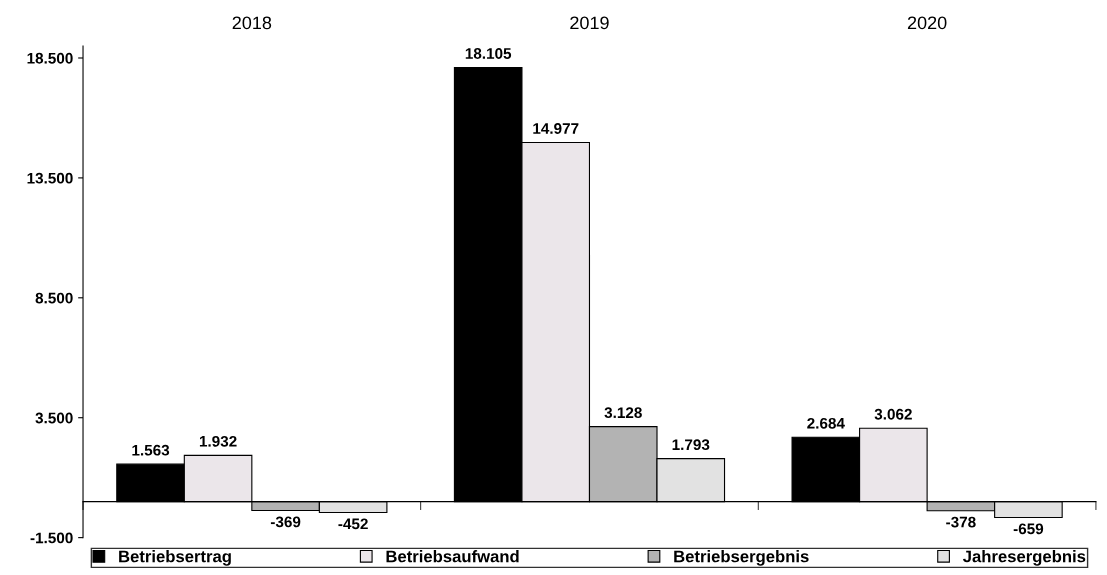  I want to click on data-label: 2.684, so click(826, 423).